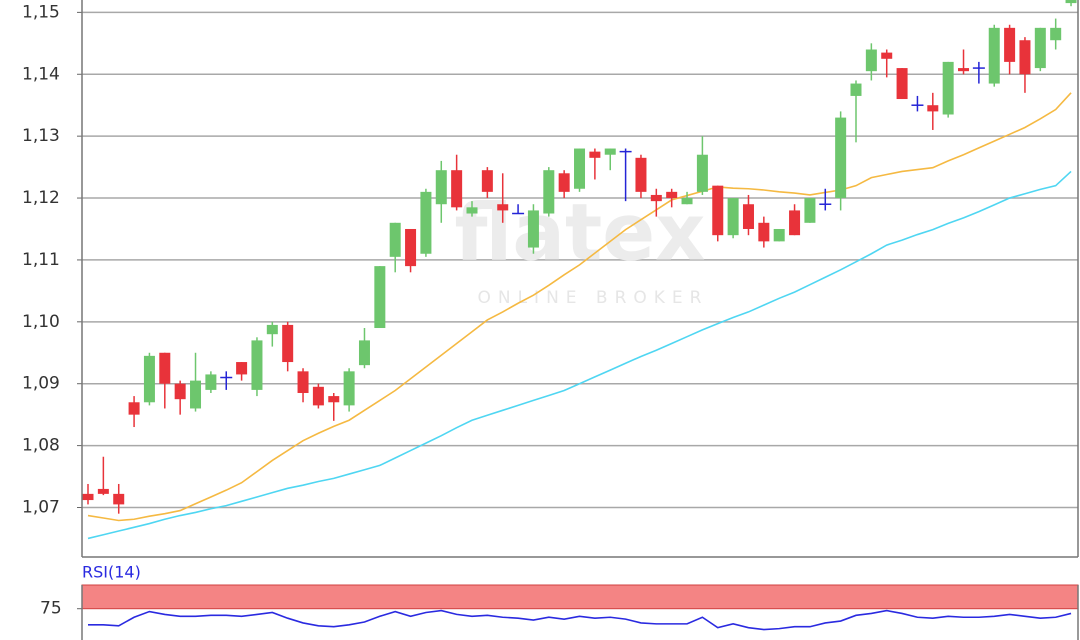  Describe the element at coordinates (41, 12) in the screenshot. I see `y-tick-label: 1,15` at that location.